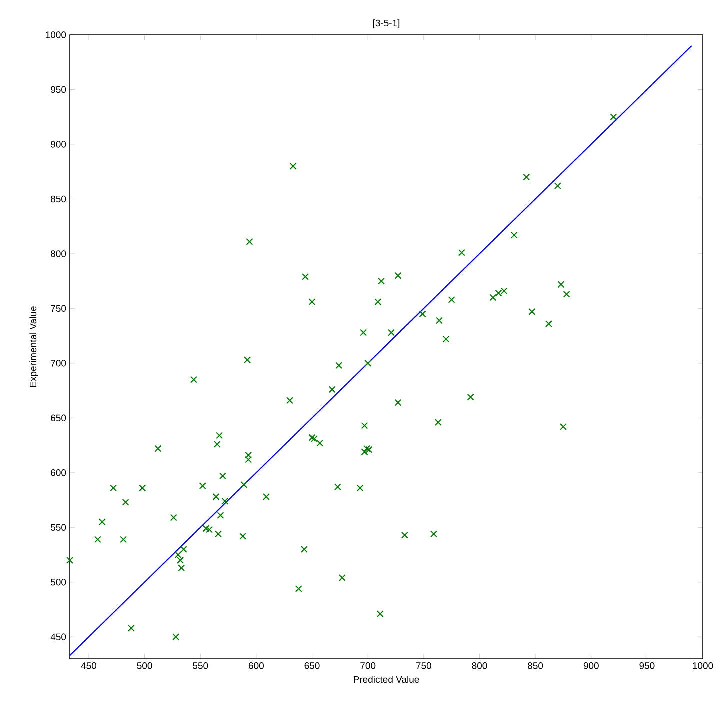 The image size is (716, 705). What do you see at coordinates (480, 666) in the screenshot?
I see `x-tick-label: 800` at bounding box center [480, 666].